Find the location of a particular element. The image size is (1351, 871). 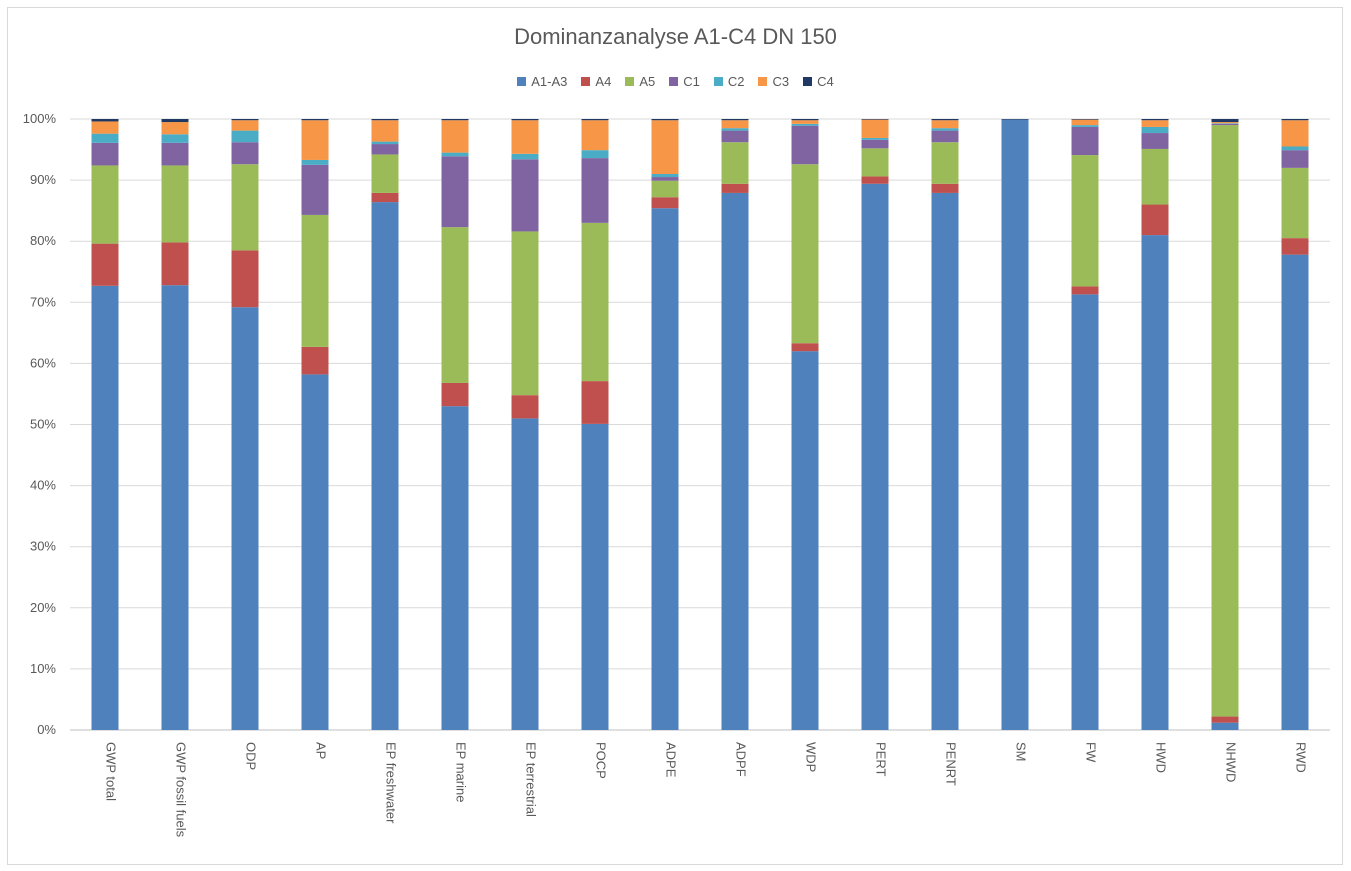

legend-item: A5 is located at coordinates (640, 81).